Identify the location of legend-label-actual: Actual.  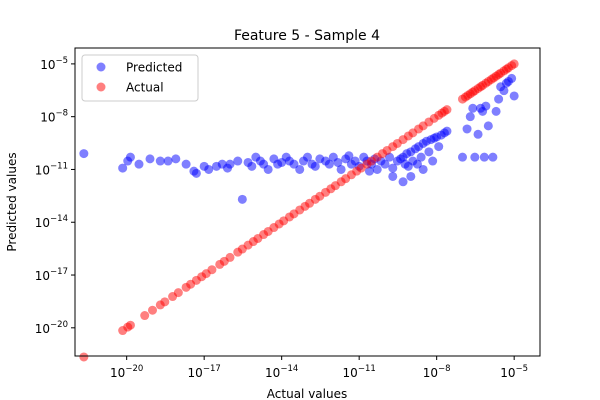
(145, 88).